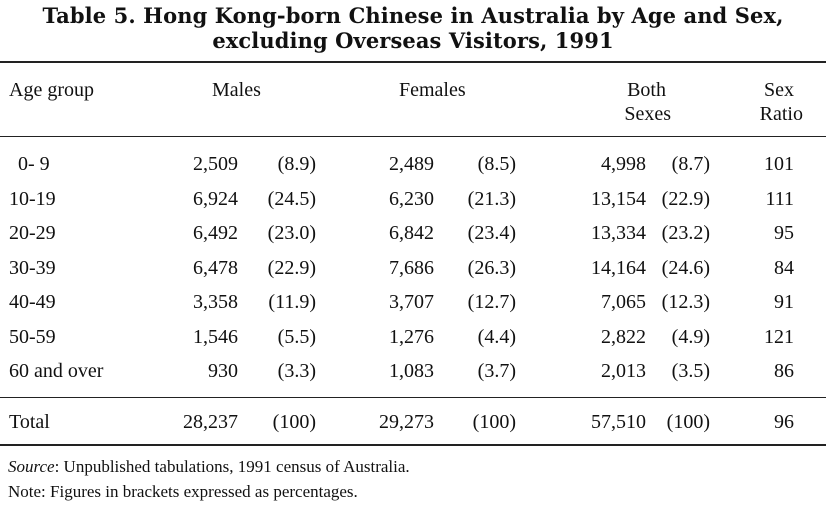 This screenshot has width=826, height=508. What do you see at coordinates (56, 371) in the screenshot?
I see `age-group-cell: 60 and over` at bounding box center [56, 371].